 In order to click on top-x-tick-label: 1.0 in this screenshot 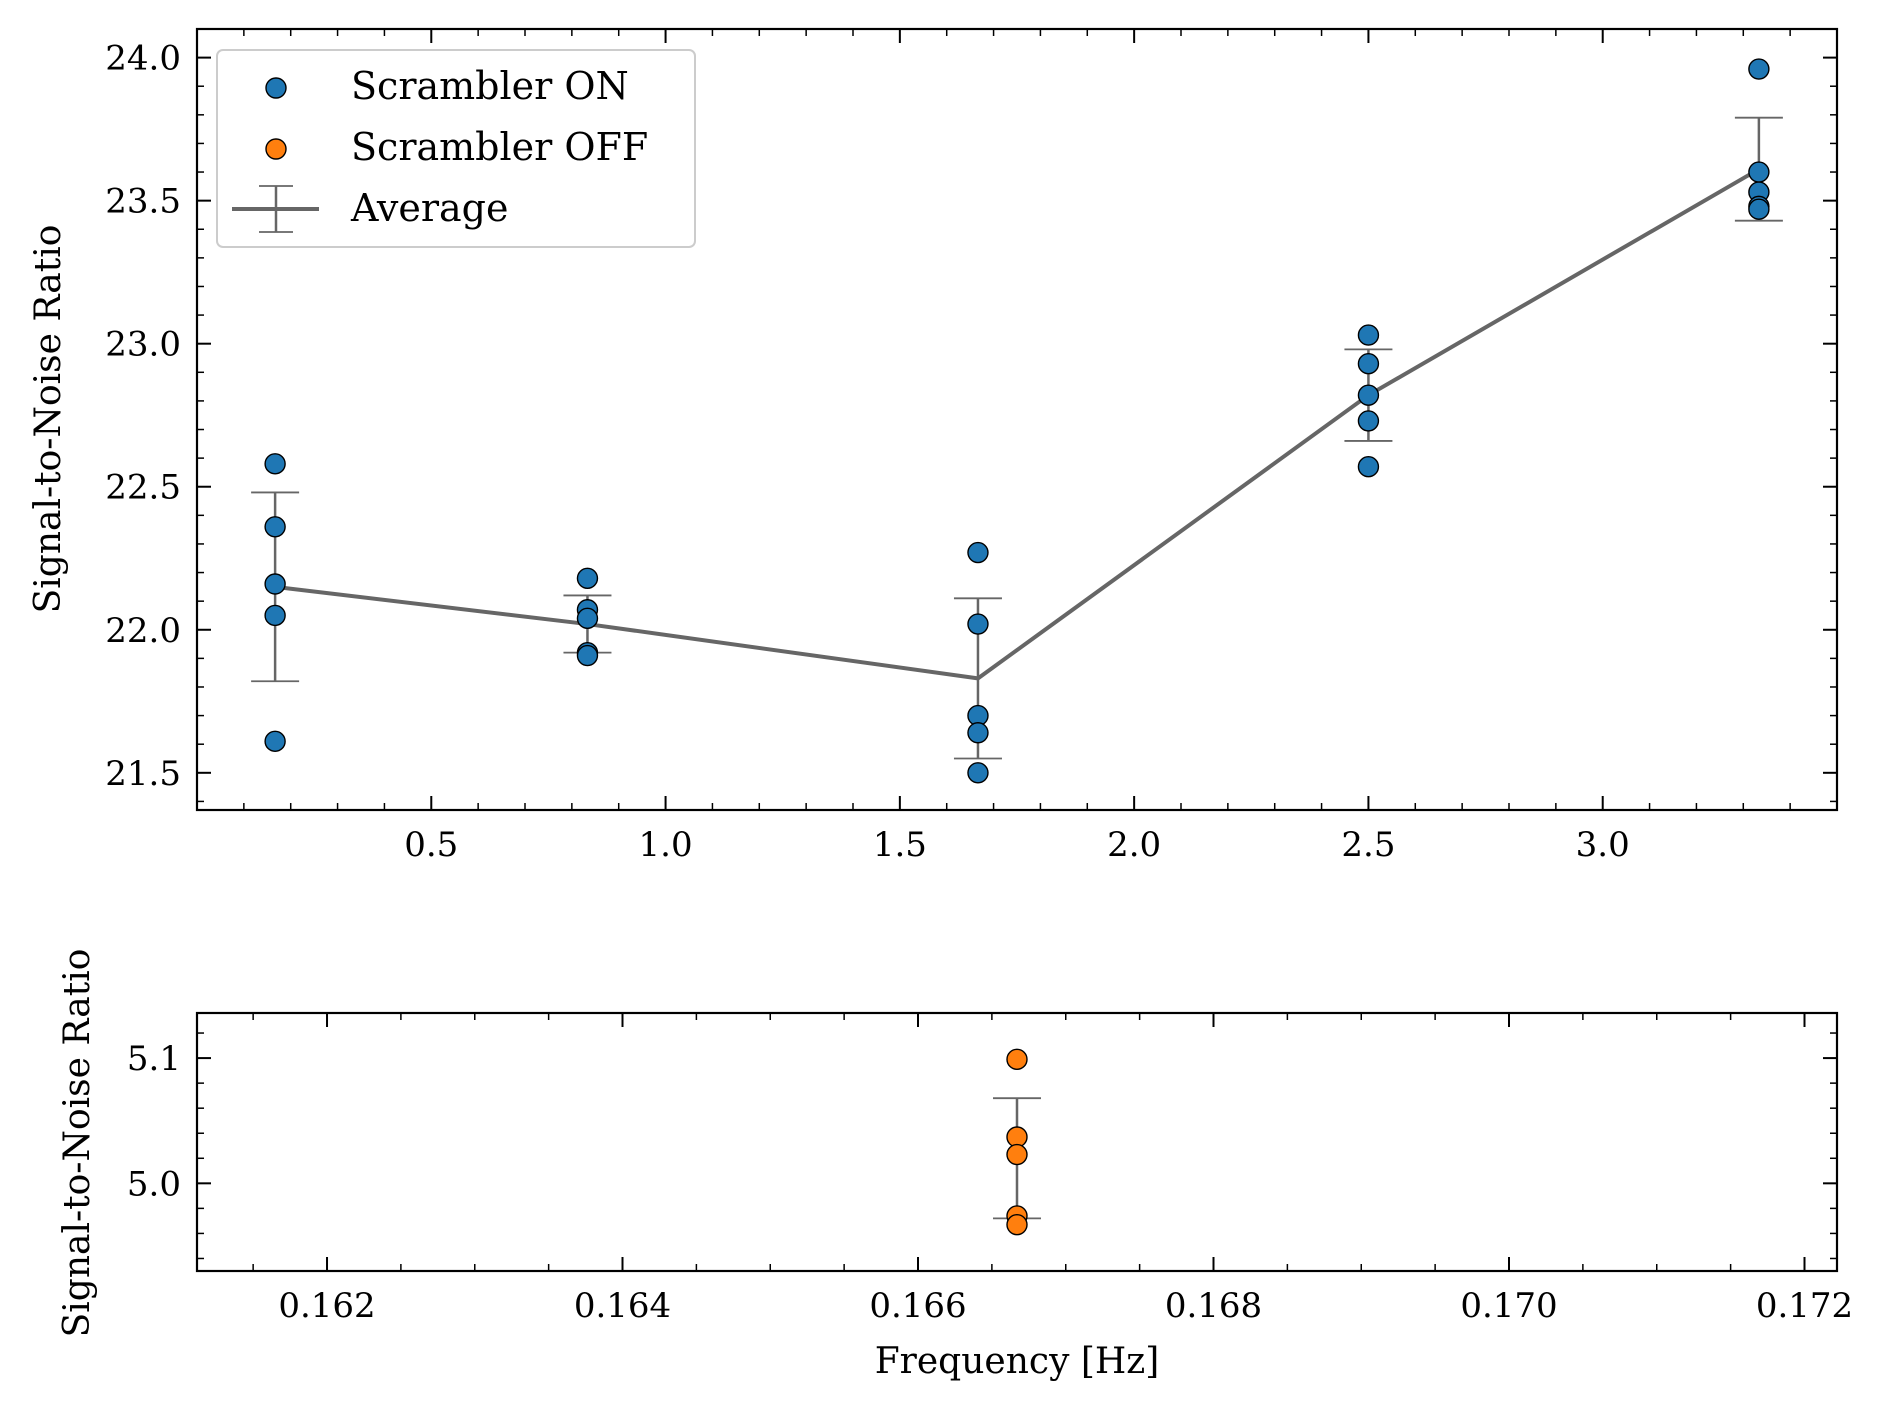, I will do `click(666, 845)`.